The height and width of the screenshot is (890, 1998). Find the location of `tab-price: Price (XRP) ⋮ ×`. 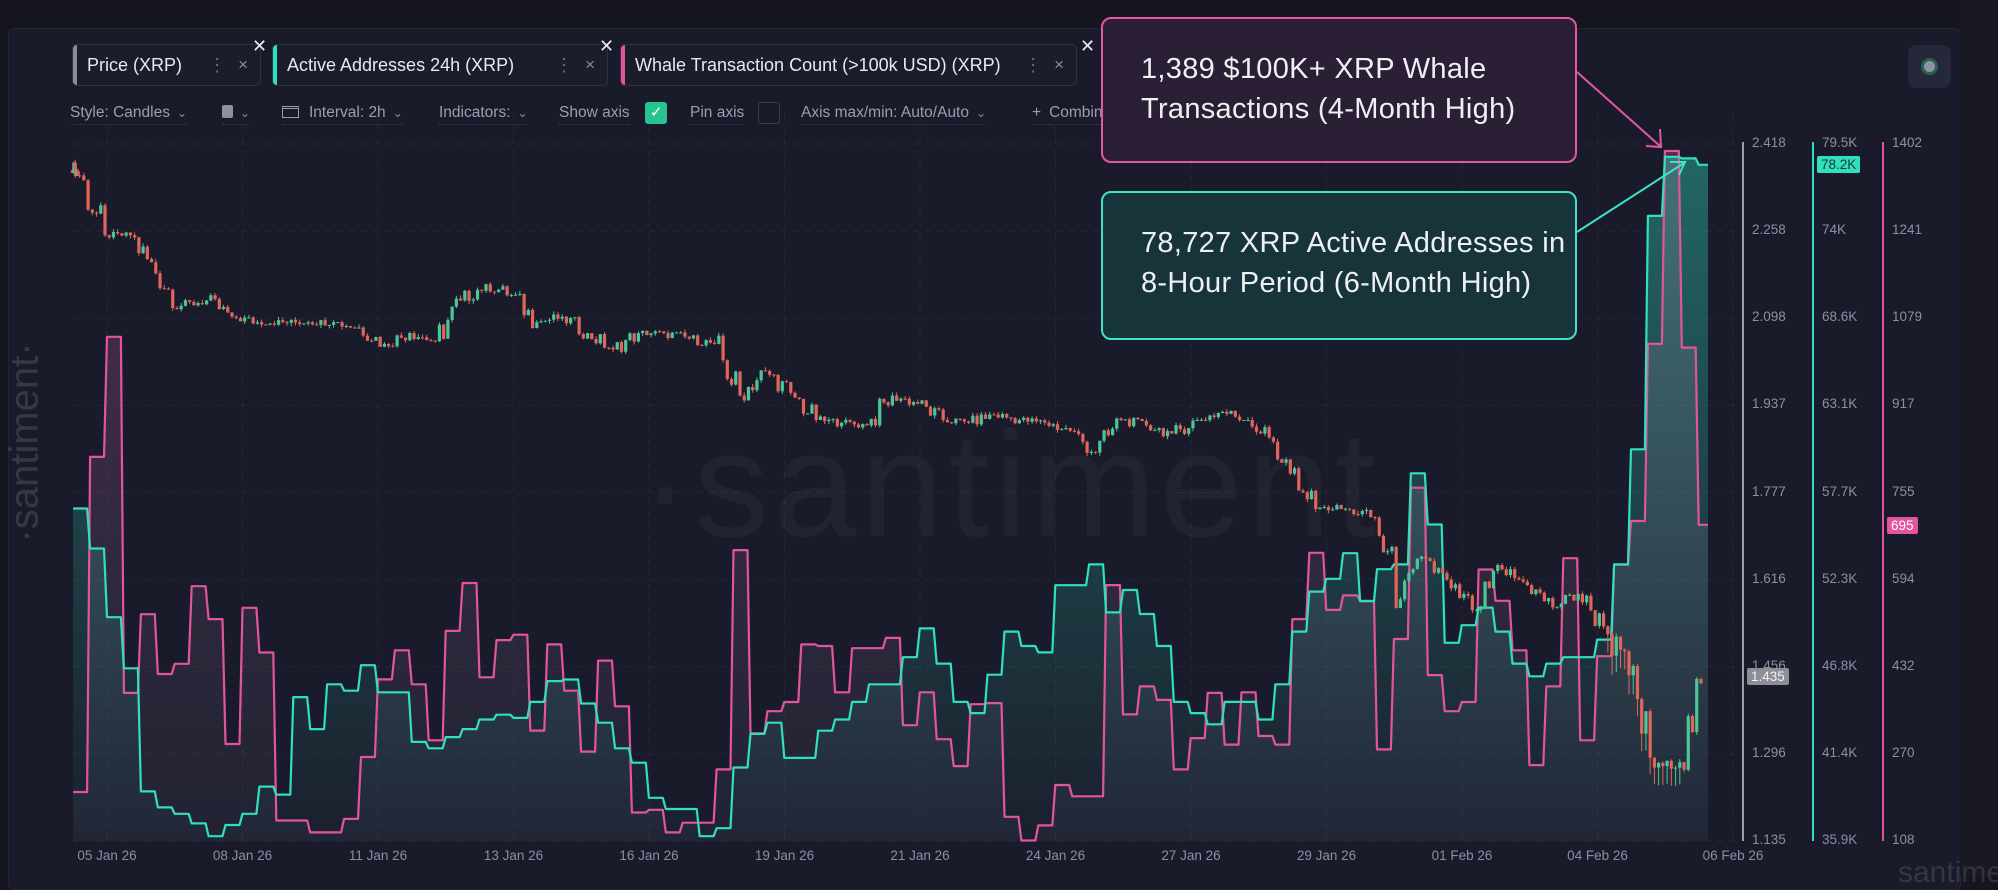

tab-price: Price (XRP) ⋮ × is located at coordinates (166, 65).